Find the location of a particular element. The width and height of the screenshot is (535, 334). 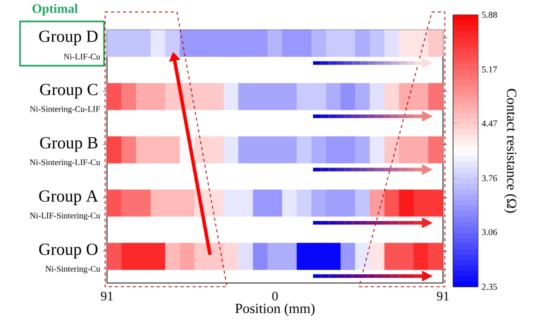

y-tick-label: Group A is located at coordinates (68, 198).